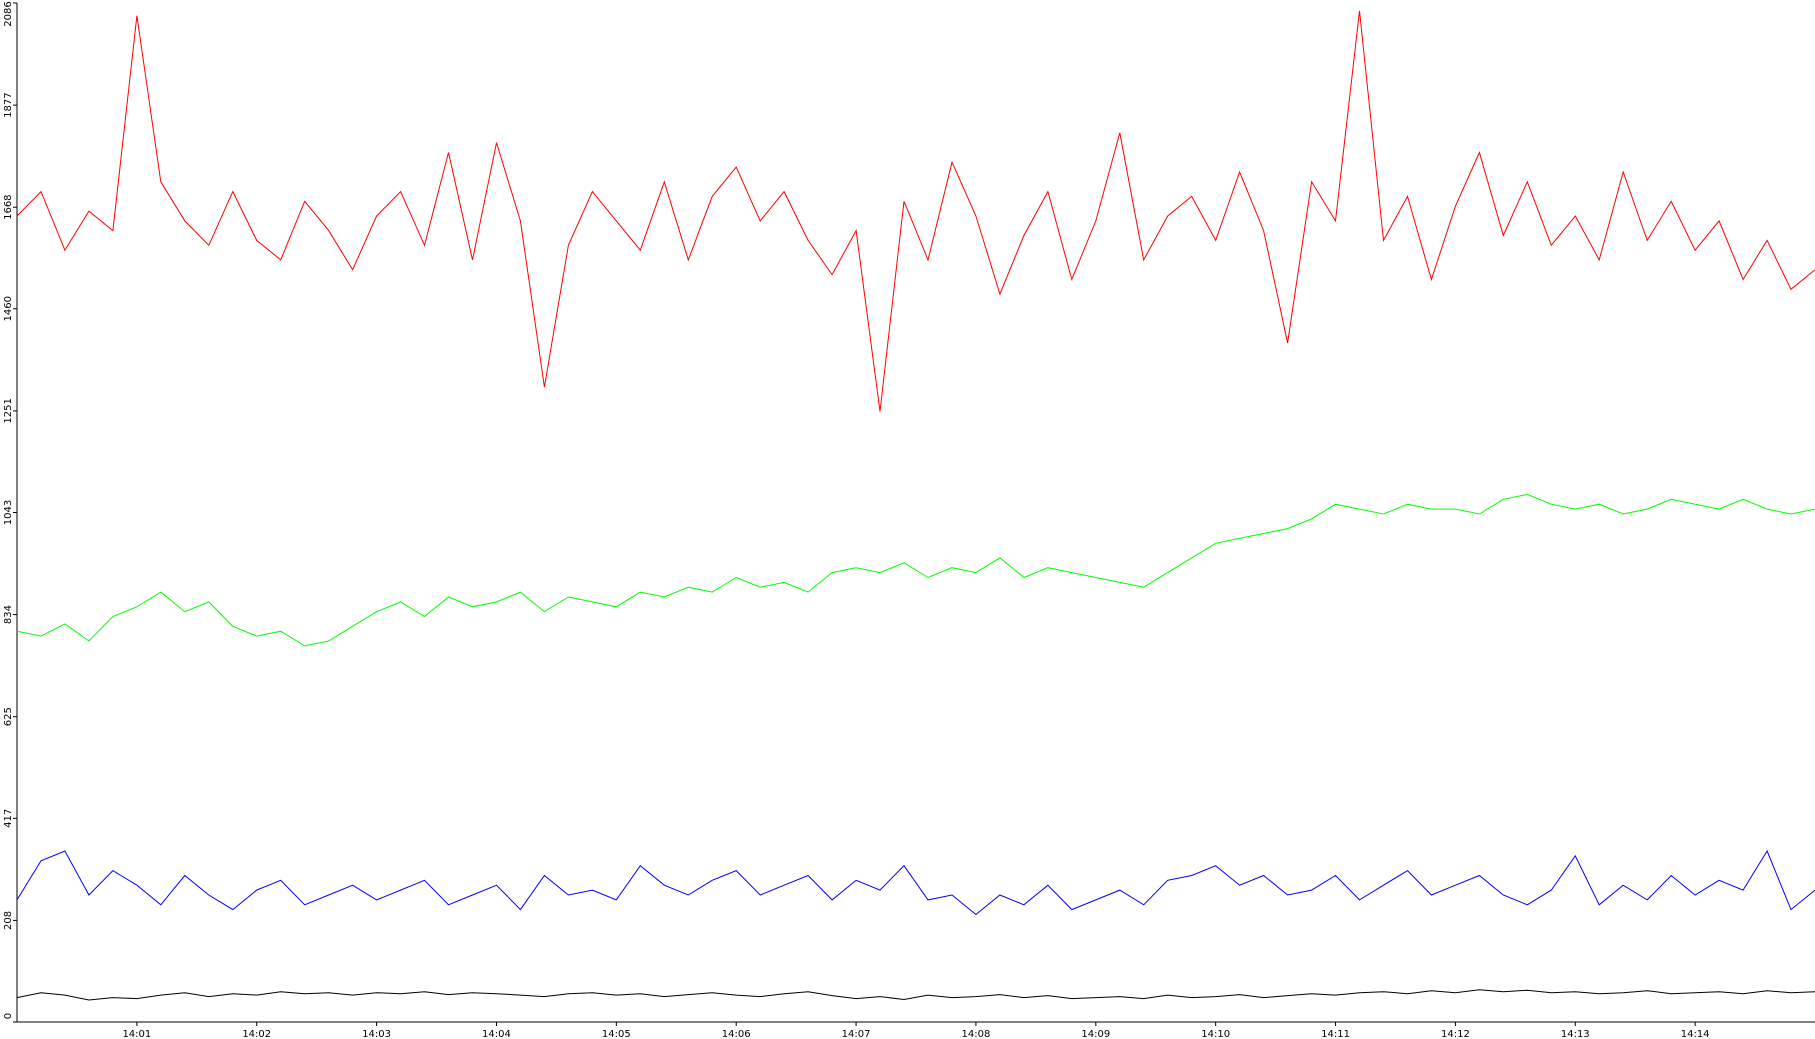 The width and height of the screenshot is (1815, 1039). Describe the element at coordinates (8, 920) in the screenshot. I see `y-tick-label: 208` at that location.